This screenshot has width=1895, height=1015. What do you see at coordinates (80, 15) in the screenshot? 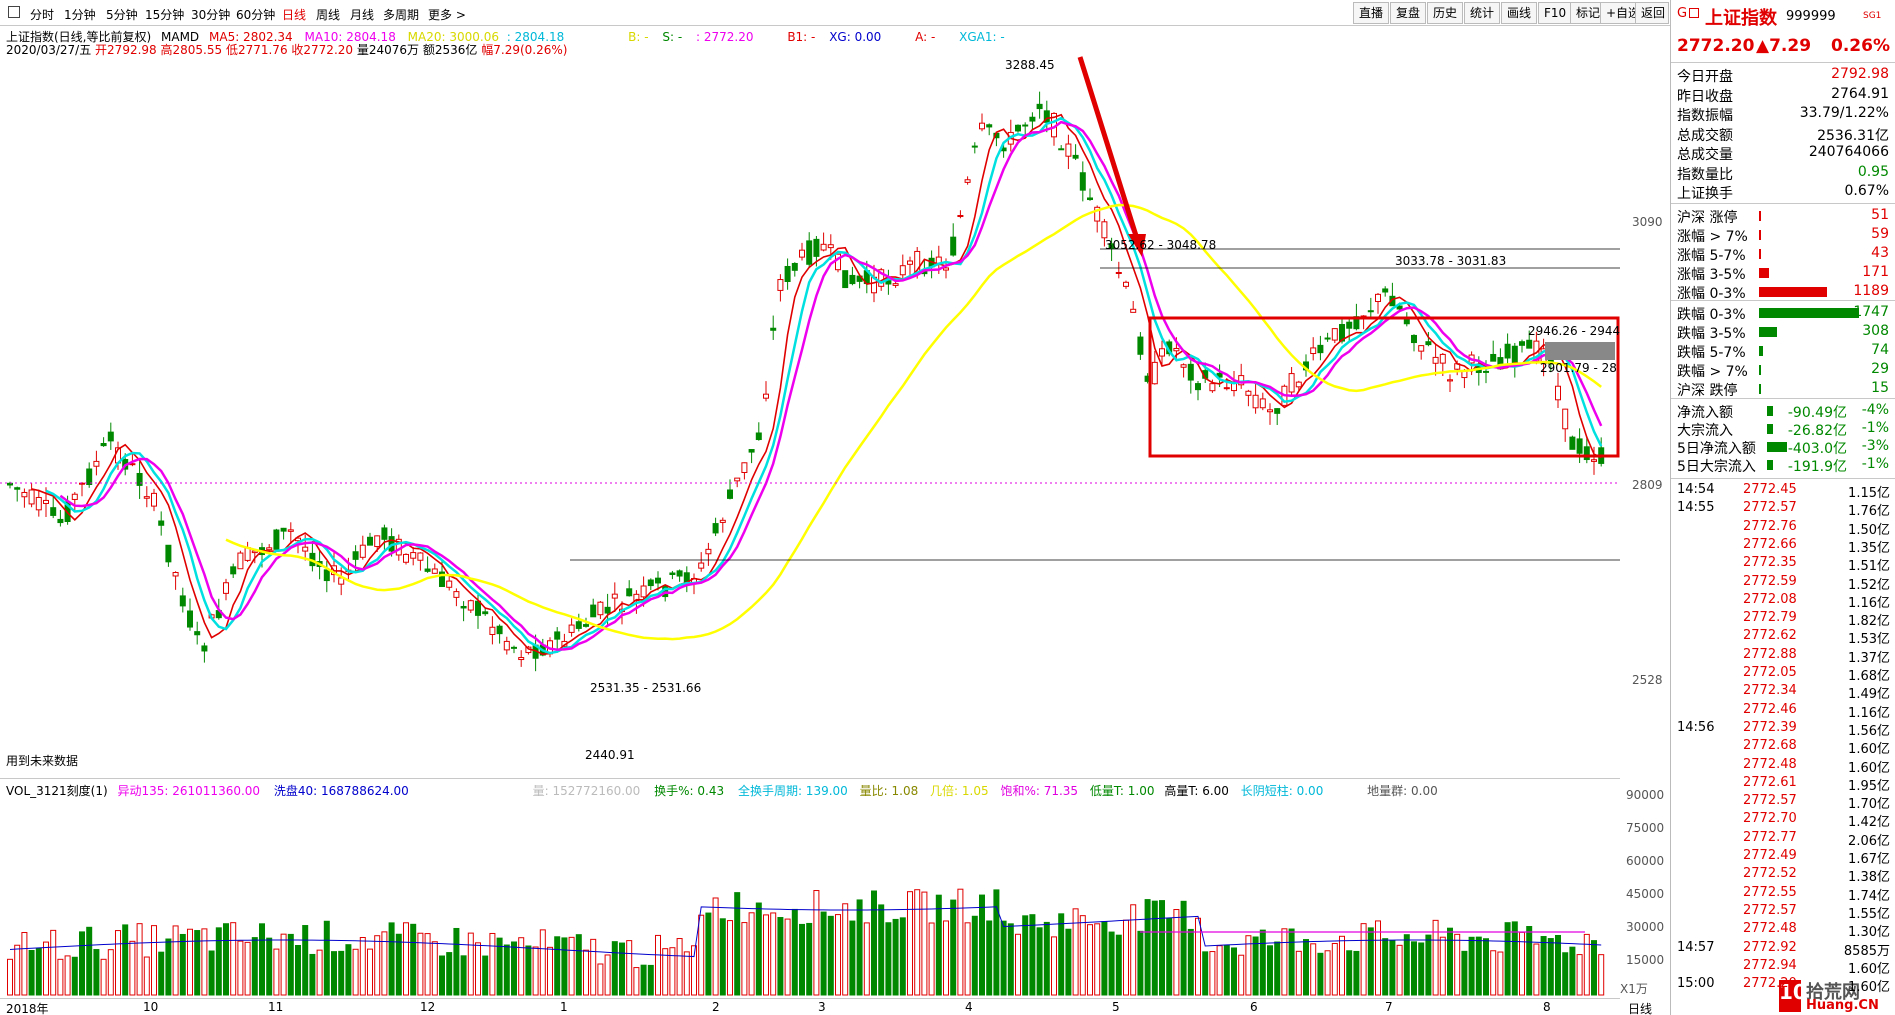
I see `period-tab-1min: 1分钟` at bounding box center [80, 15].